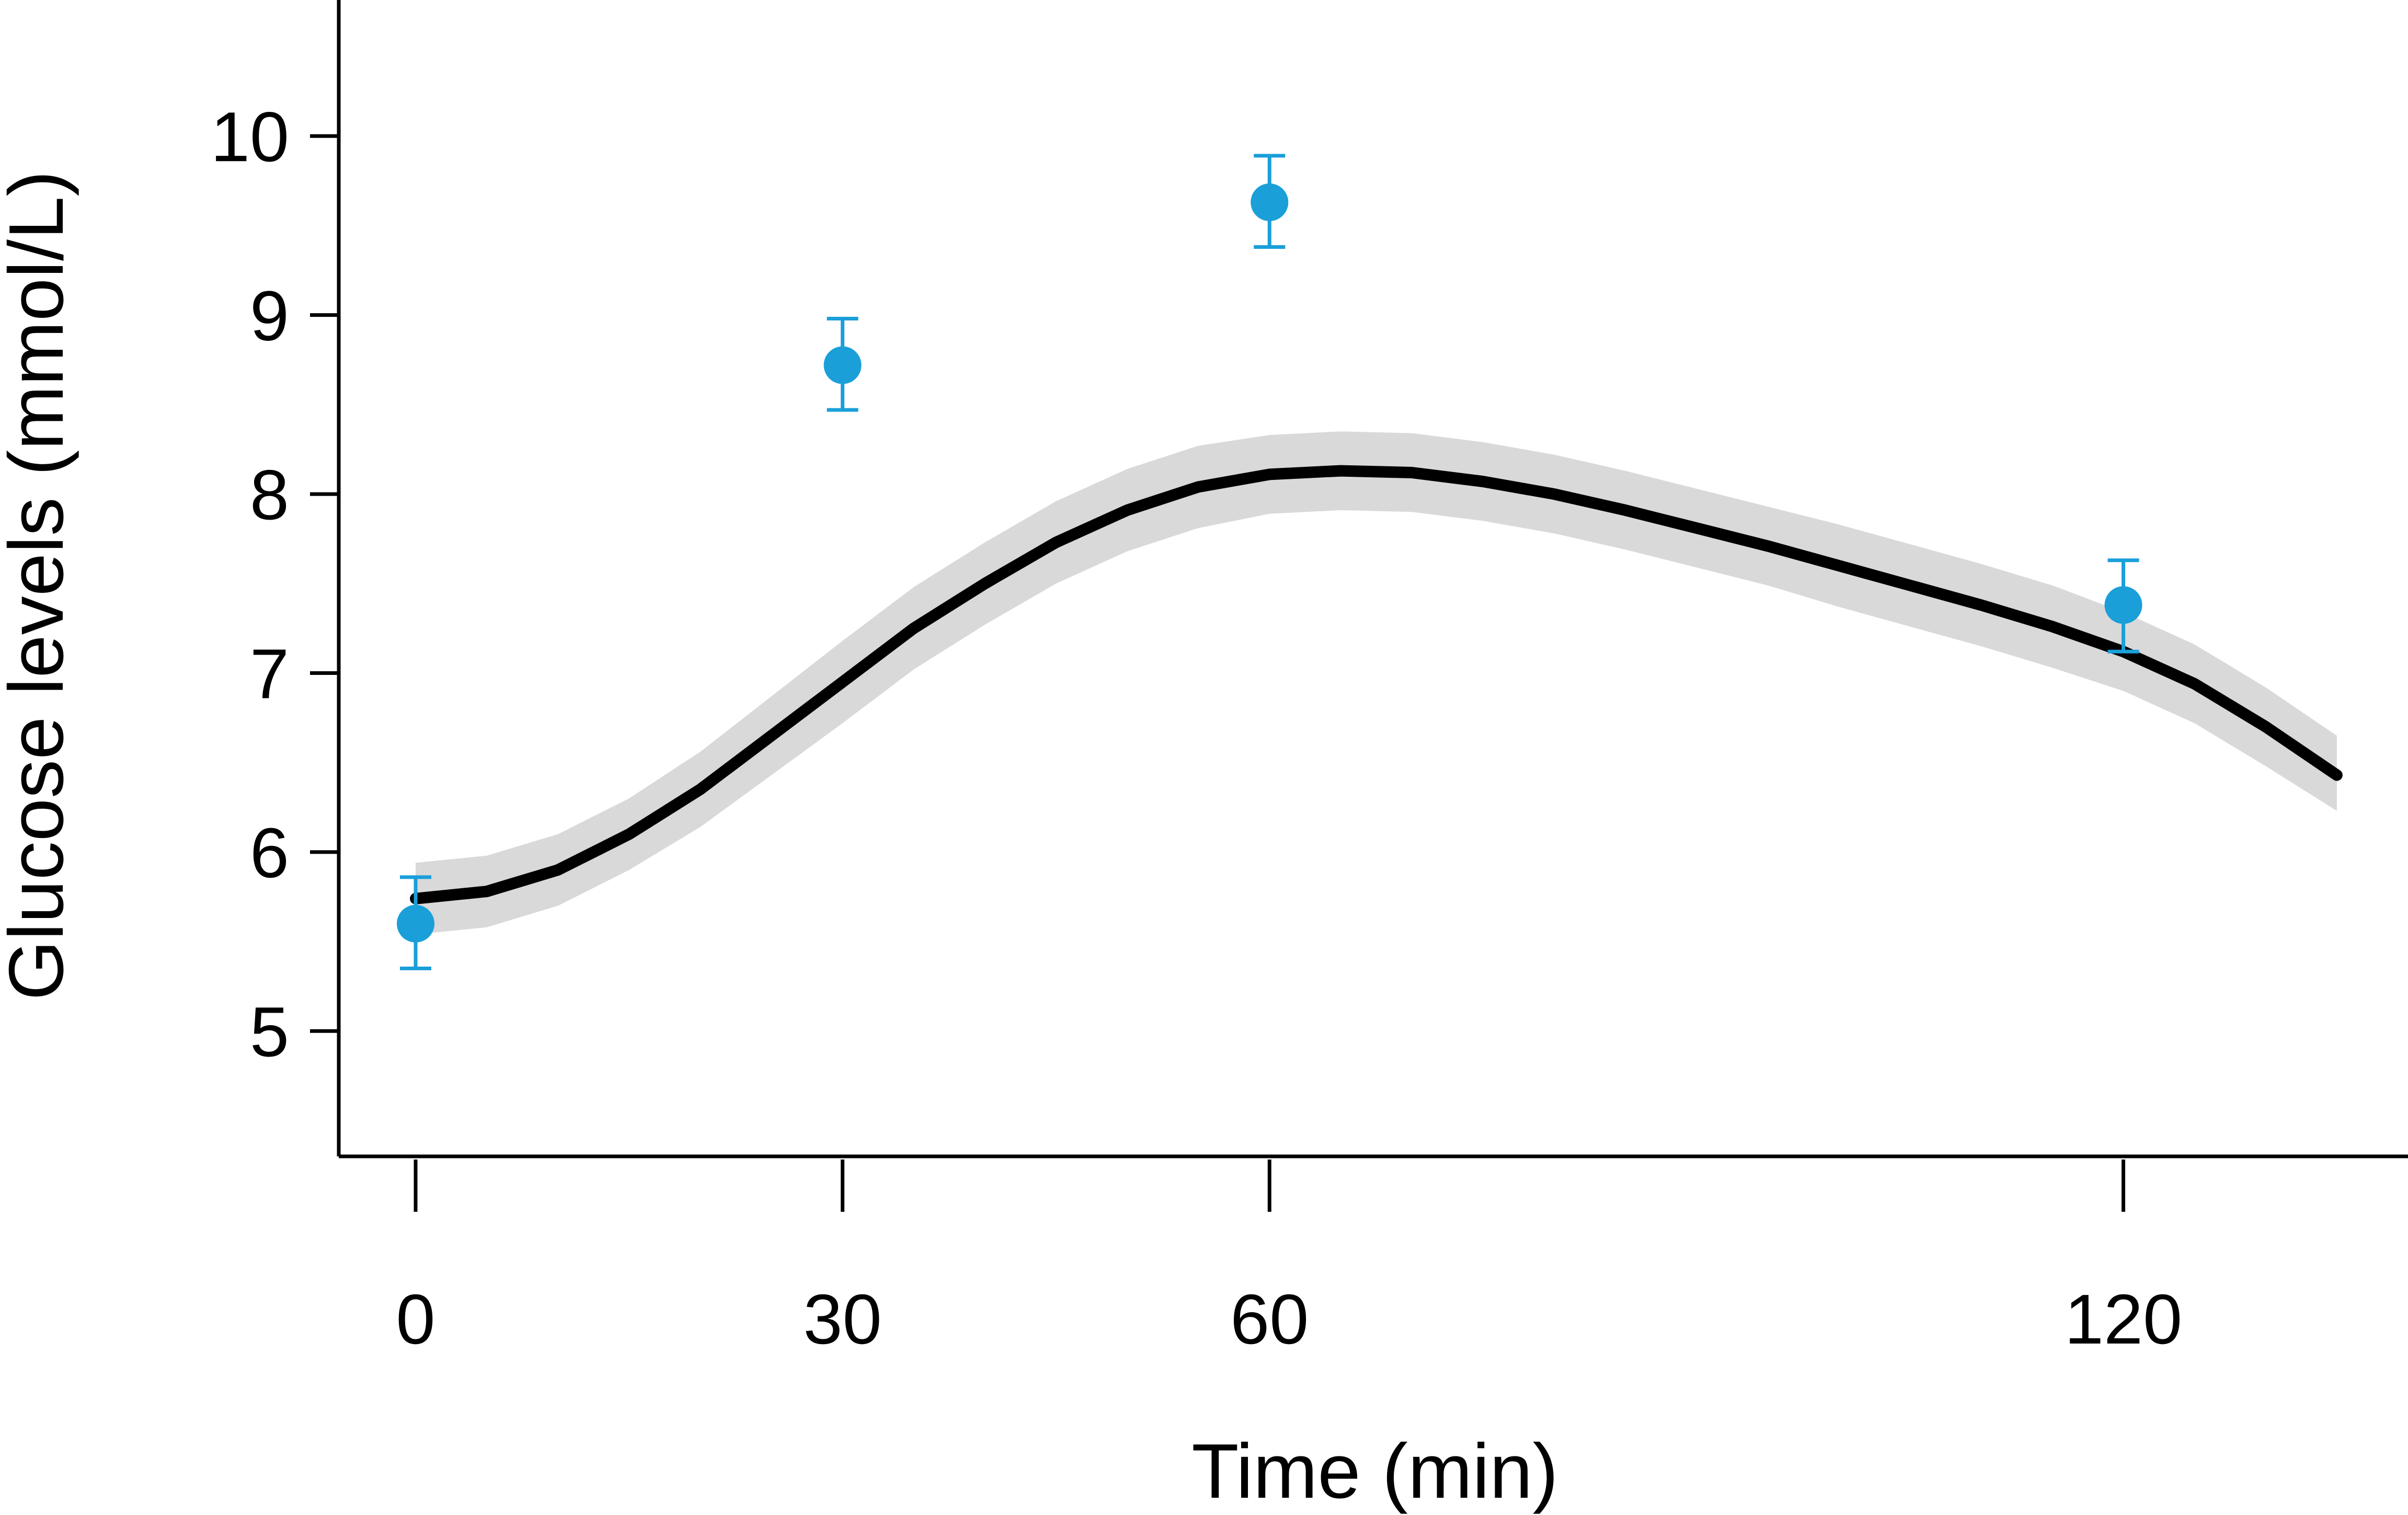  I want to click on y-tick-label: 9, so click(269, 316).